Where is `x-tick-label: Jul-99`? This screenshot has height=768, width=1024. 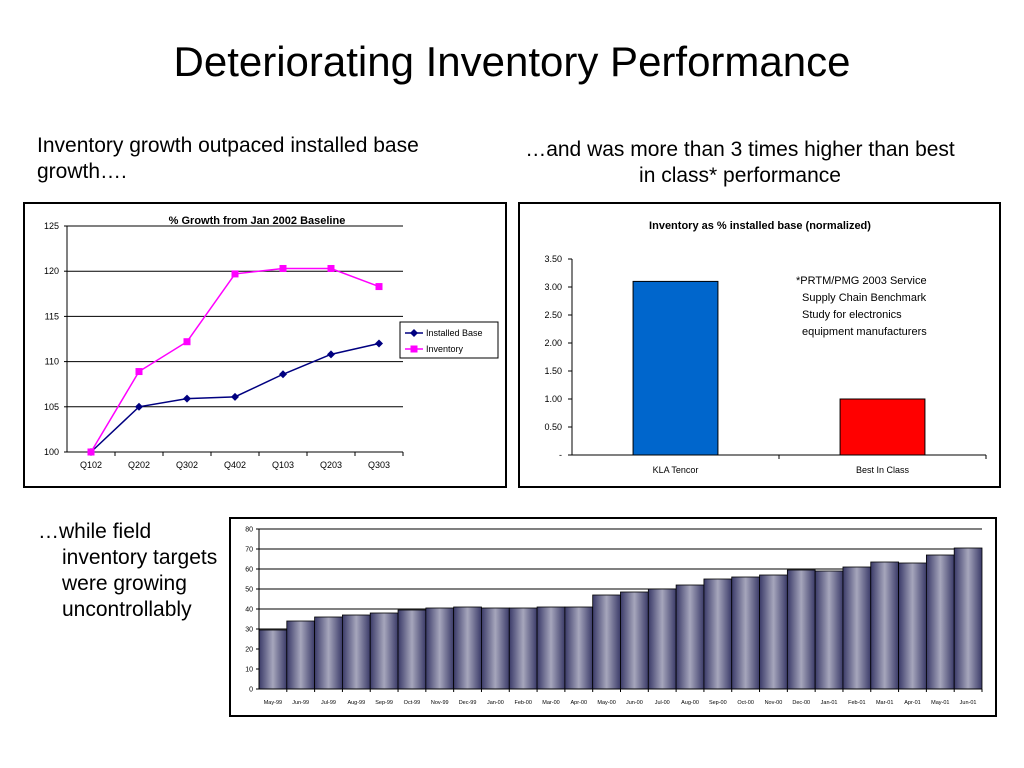
x-tick-label: Jul-99 is located at coordinates (328, 703).